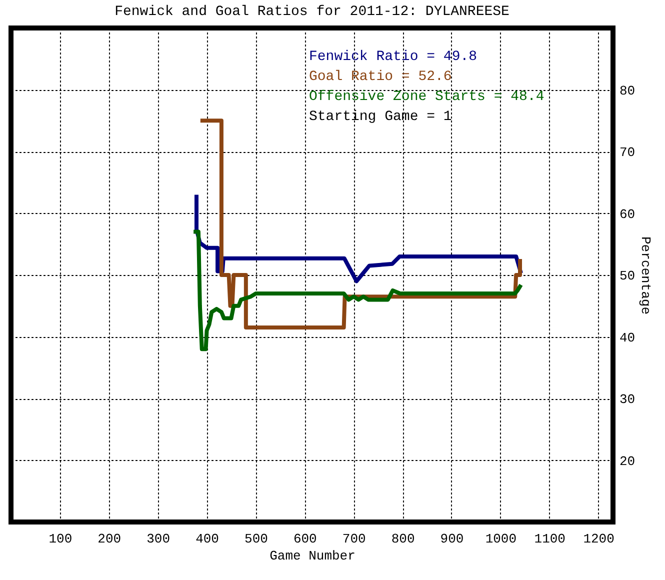 This screenshot has height=580, width=665. What do you see at coordinates (628, 276) in the screenshot?
I see `y-tick-label: 50` at bounding box center [628, 276].